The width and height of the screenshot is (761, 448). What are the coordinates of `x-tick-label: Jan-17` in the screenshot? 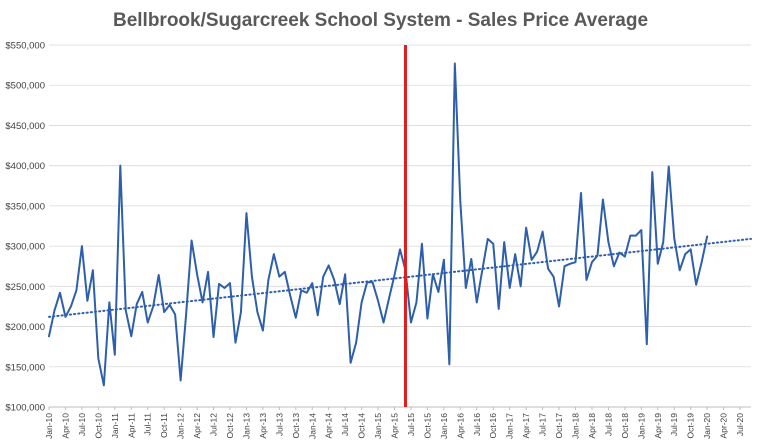 It's located at (510, 426).